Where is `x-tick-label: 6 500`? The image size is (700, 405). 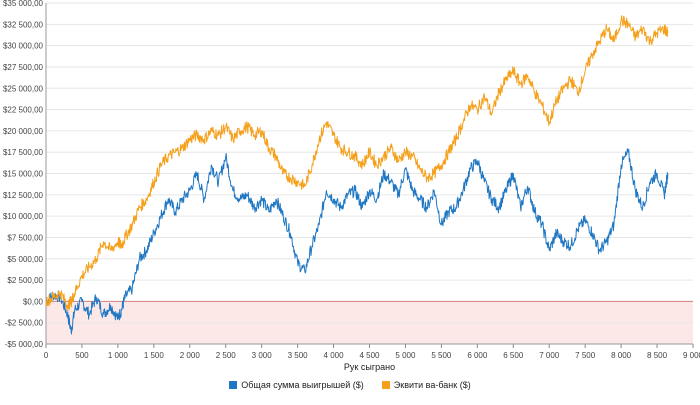
x-tick-label: 6 500 is located at coordinates (513, 355).